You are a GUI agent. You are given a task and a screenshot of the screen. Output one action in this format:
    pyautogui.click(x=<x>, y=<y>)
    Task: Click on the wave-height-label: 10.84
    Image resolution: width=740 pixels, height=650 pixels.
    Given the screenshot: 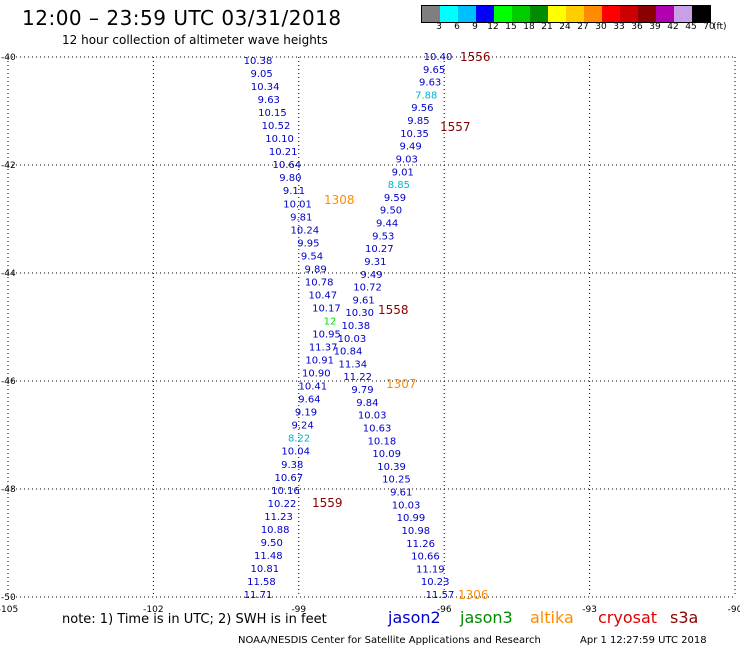 What is the action you would take?
    pyautogui.click(x=348, y=352)
    